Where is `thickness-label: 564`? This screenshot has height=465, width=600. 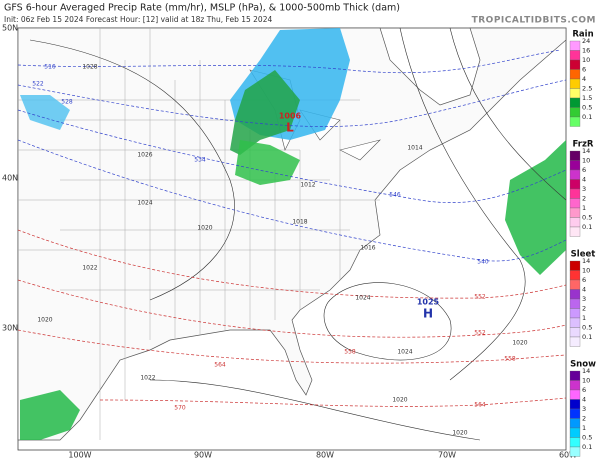
thickness-label: 564 is located at coordinates (480, 405).